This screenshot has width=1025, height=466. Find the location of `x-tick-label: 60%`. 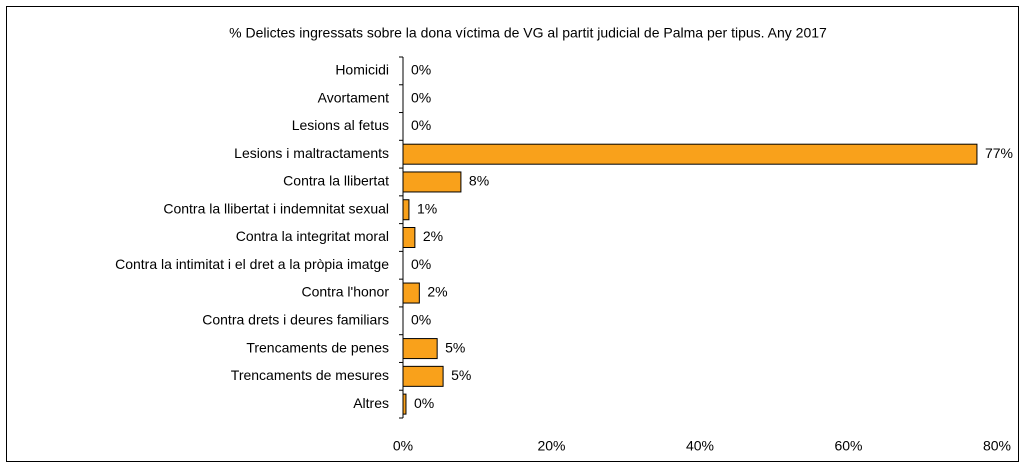

x-tick-label: 60% is located at coordinates (848, 446).